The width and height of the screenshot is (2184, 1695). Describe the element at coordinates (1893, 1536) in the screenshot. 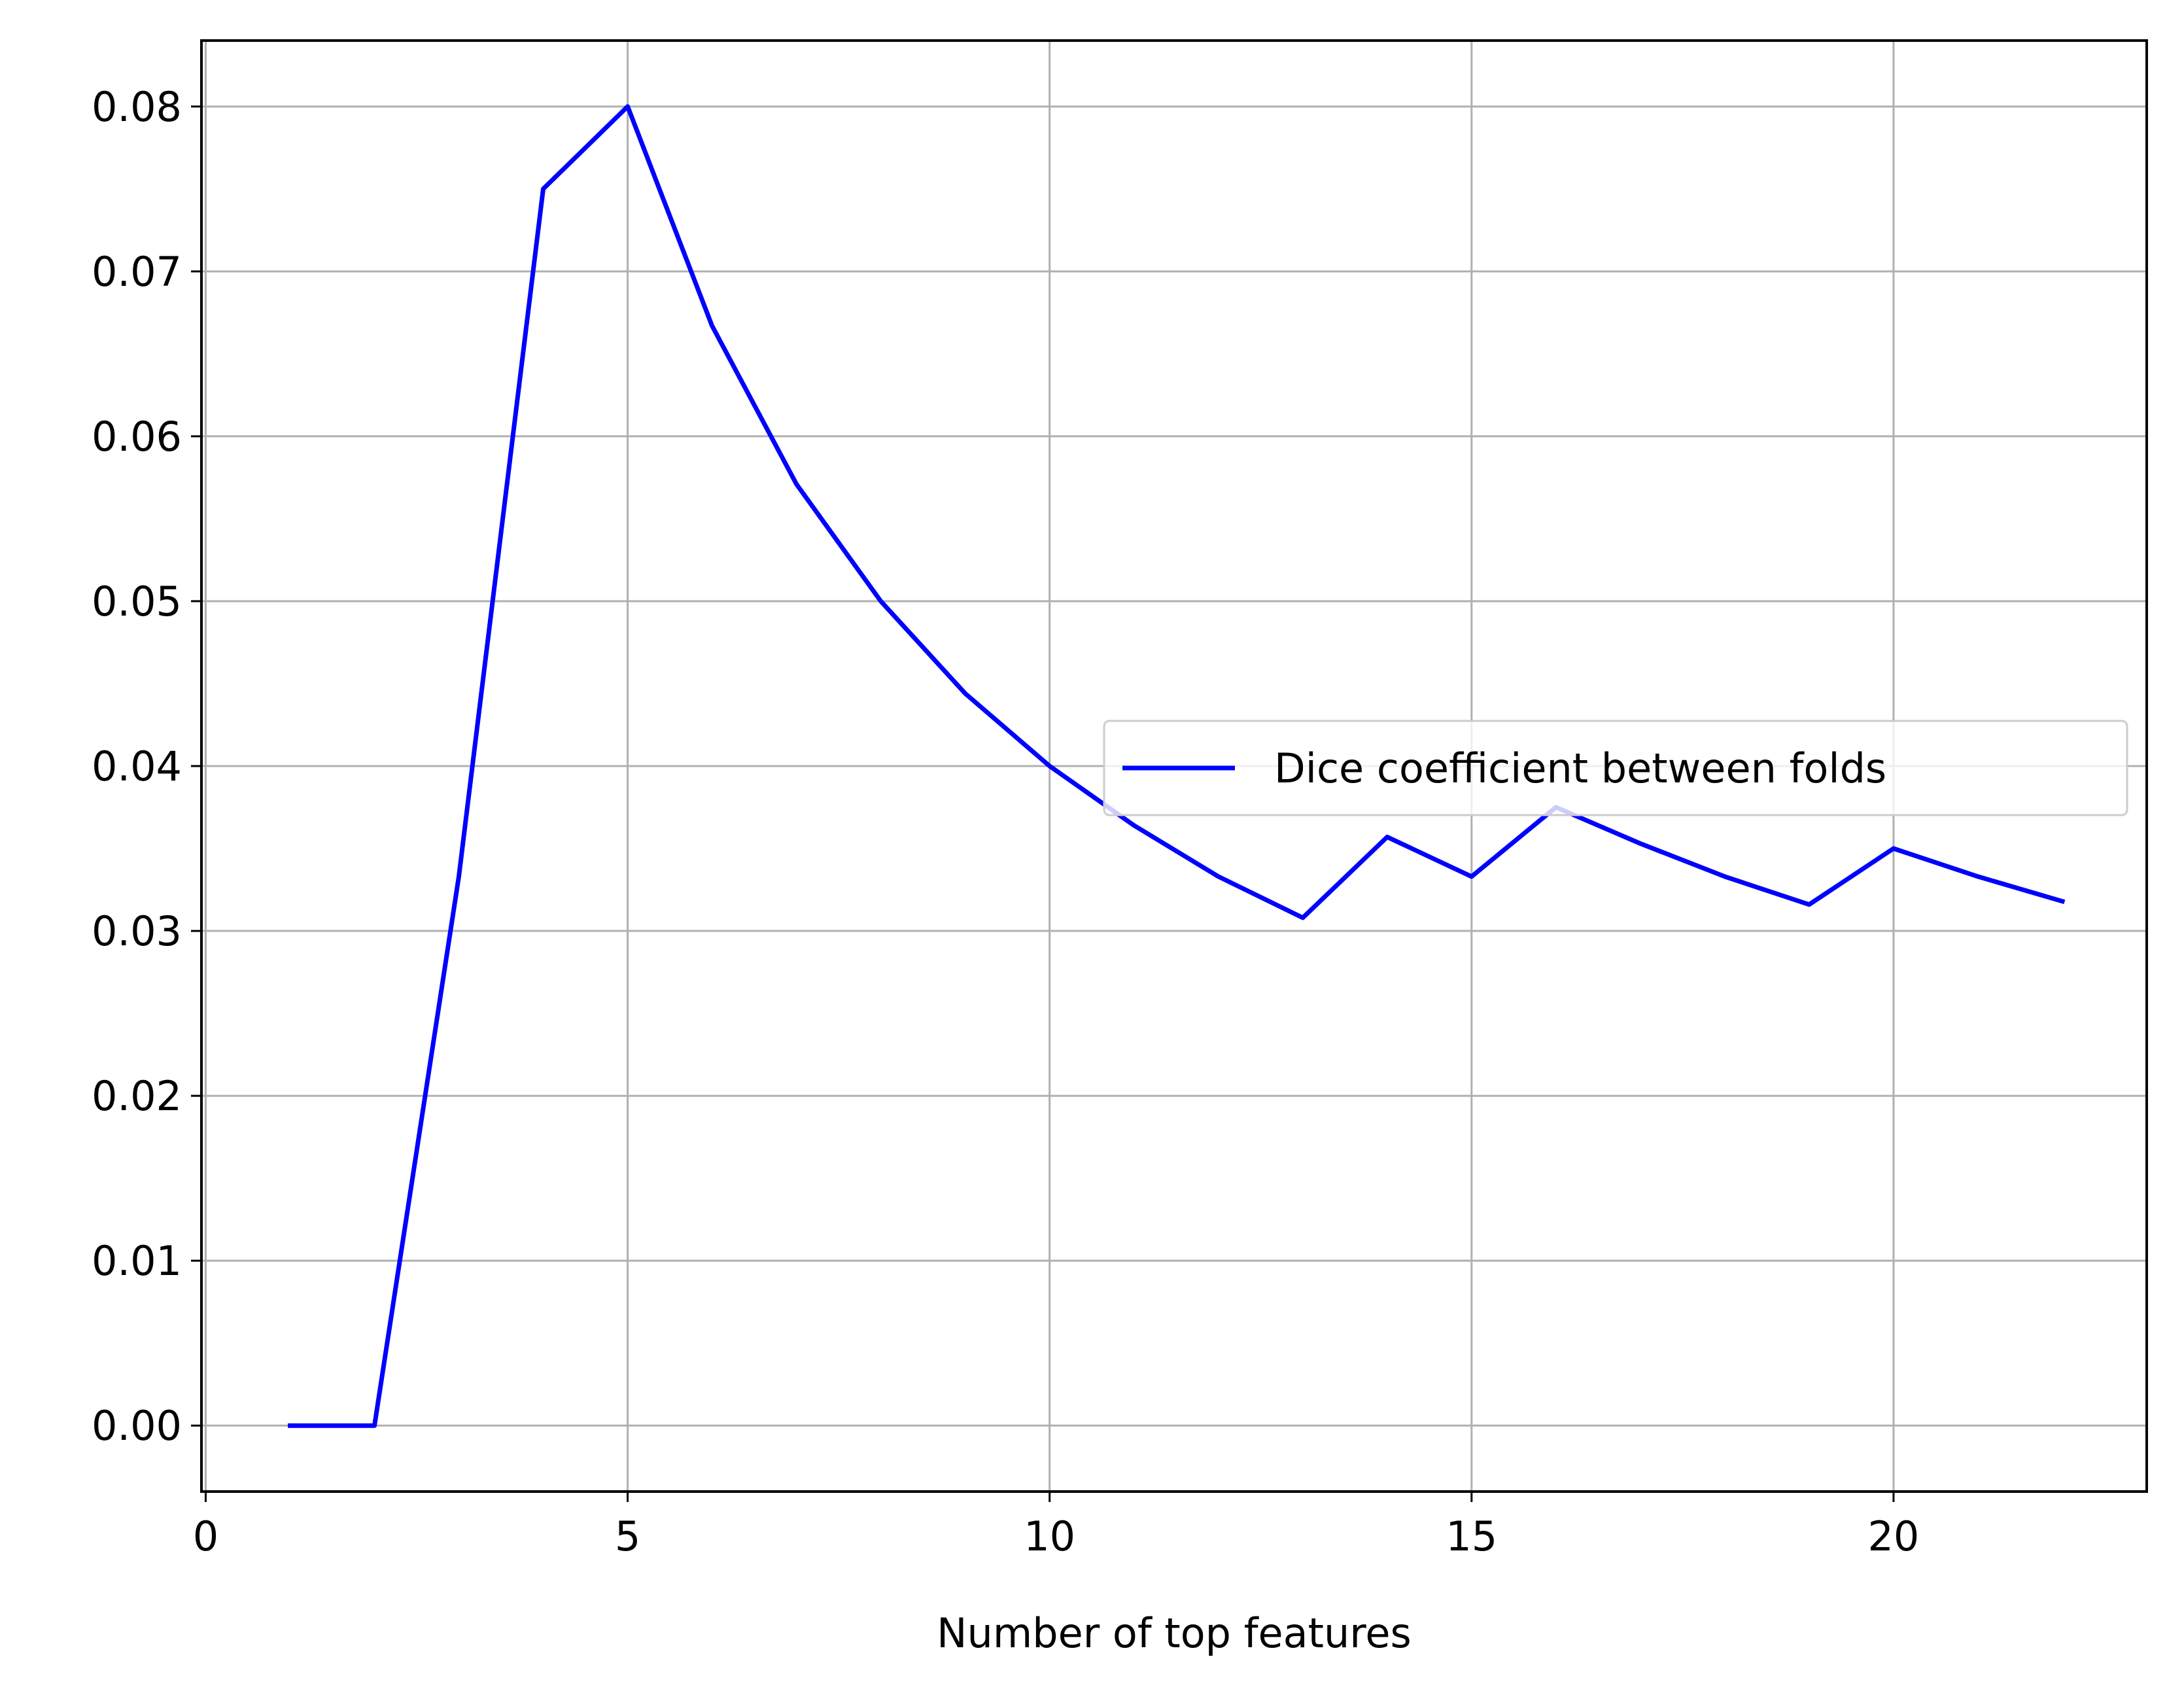

I see `x-tick-label: 20` at that location.